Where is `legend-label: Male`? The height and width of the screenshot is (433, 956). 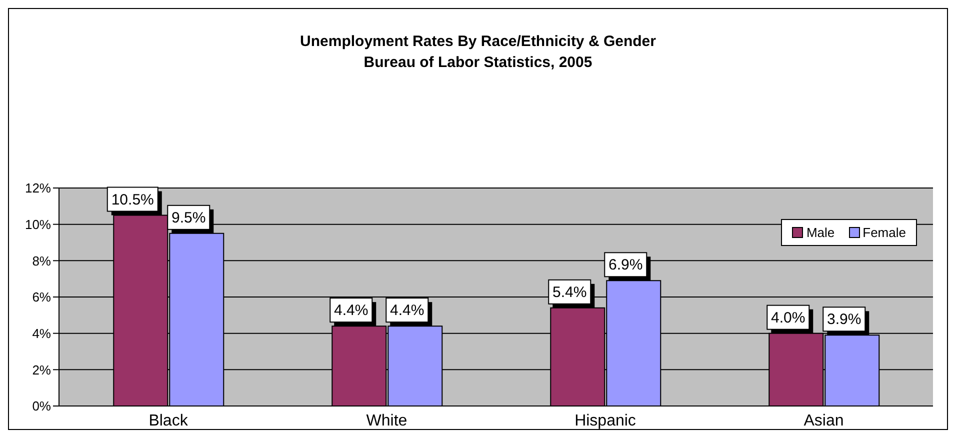 legend-label: Male is located at coordinates (820, 232).